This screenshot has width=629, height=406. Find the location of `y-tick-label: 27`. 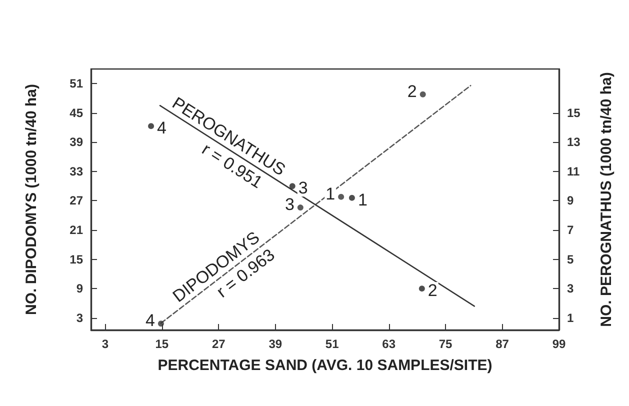

y-tick-label: 27 is located at coordinates (77, 201).